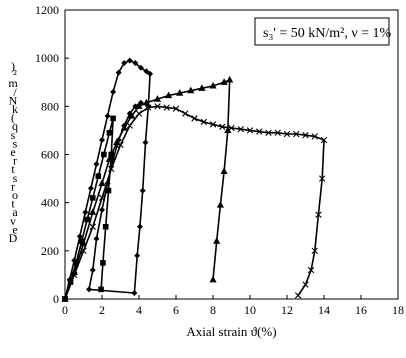 The height and width of the screenshot is (358, 406). What do you see at coordinates (139, 310) in the screenshot?
I see `x-tick-label: 4` at bounding box center [139, 310].